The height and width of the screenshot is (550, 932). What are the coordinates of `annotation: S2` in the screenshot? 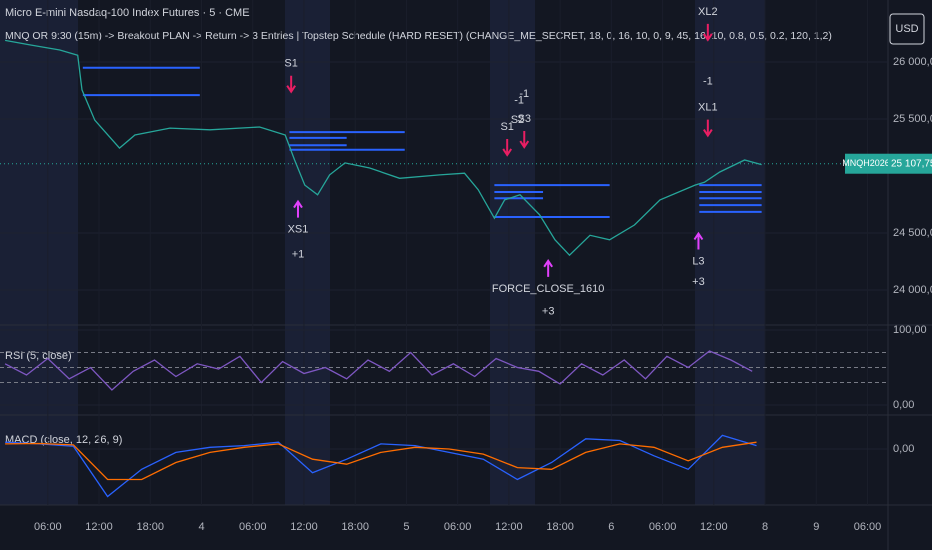 It's located at (517, 120).